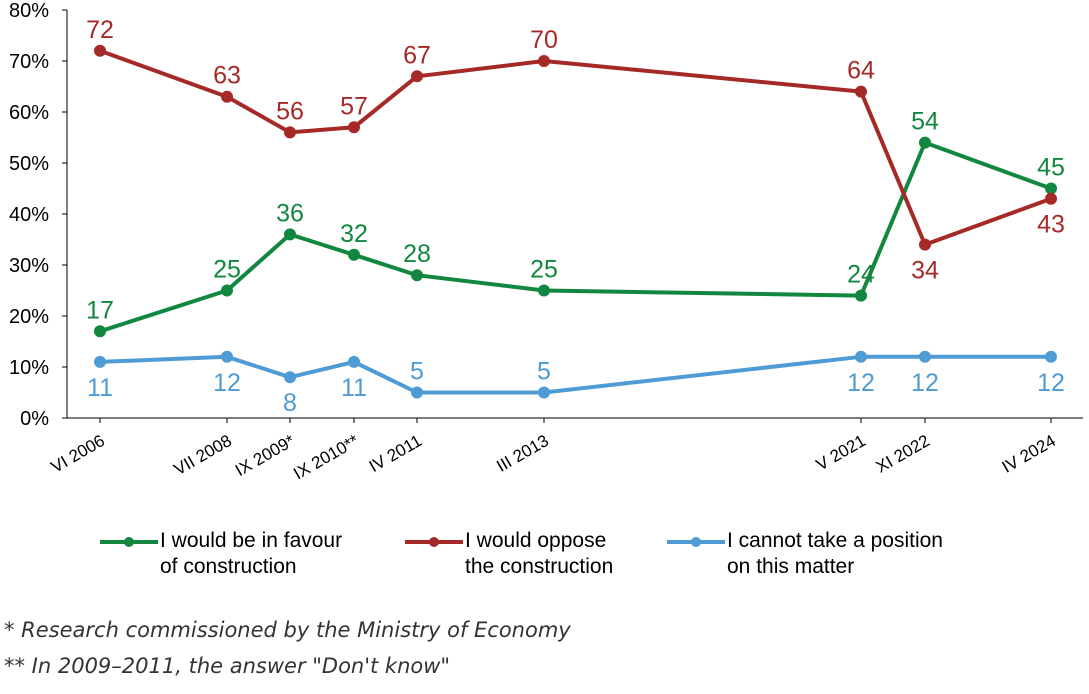 The height and width of the screenshot is (694, 1089). Describe the element at coordinates (1051, 168) in the screenshot. I see `data-label: 45` at that location.